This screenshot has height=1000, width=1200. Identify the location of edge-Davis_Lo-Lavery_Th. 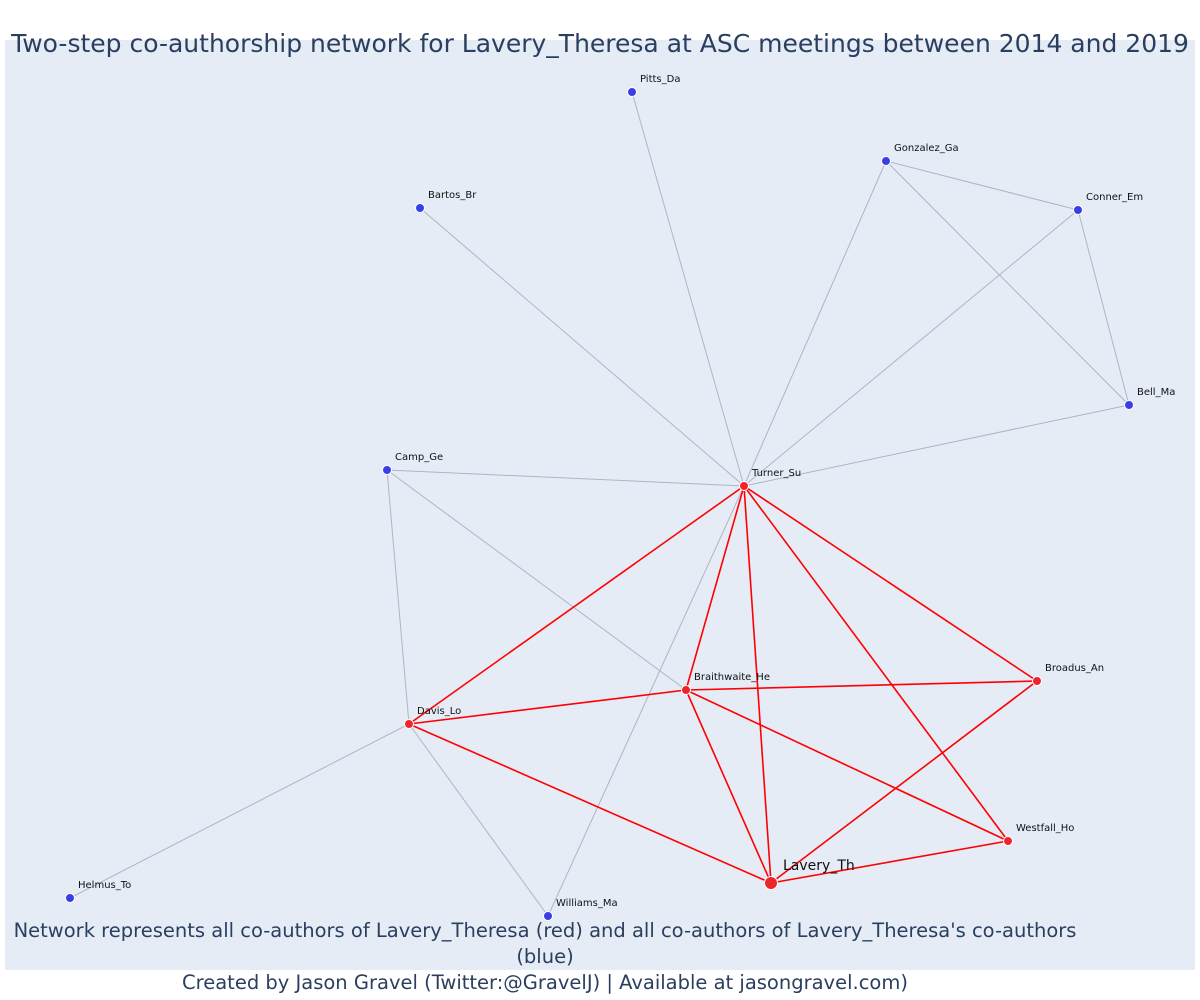
(590, 803).